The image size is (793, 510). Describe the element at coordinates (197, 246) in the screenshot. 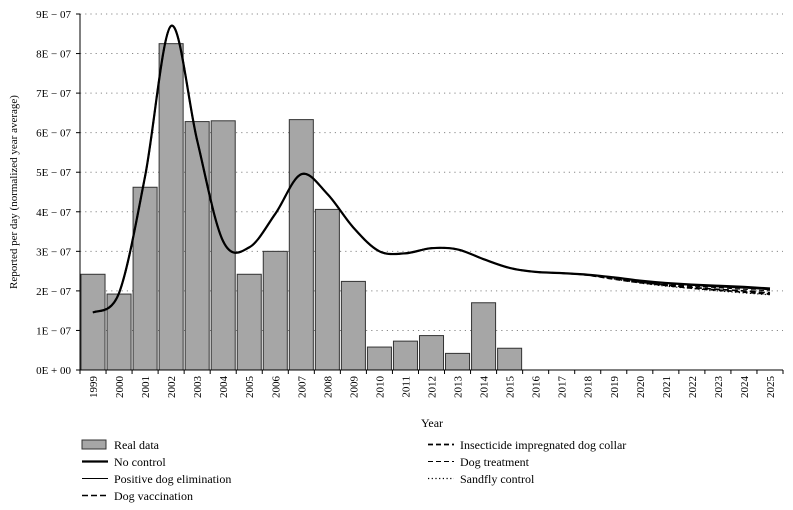

I see `bar-2003` at that location.